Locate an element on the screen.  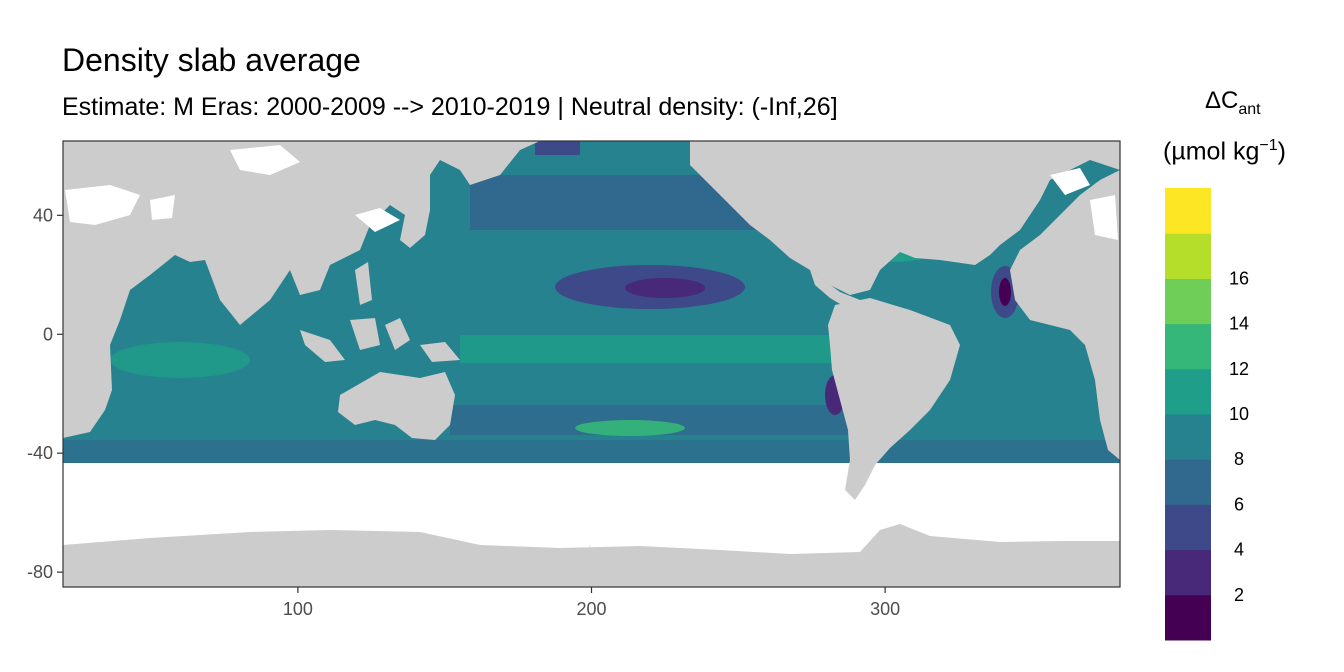
maritime-continent-islands is located at coordinates (380, 312).